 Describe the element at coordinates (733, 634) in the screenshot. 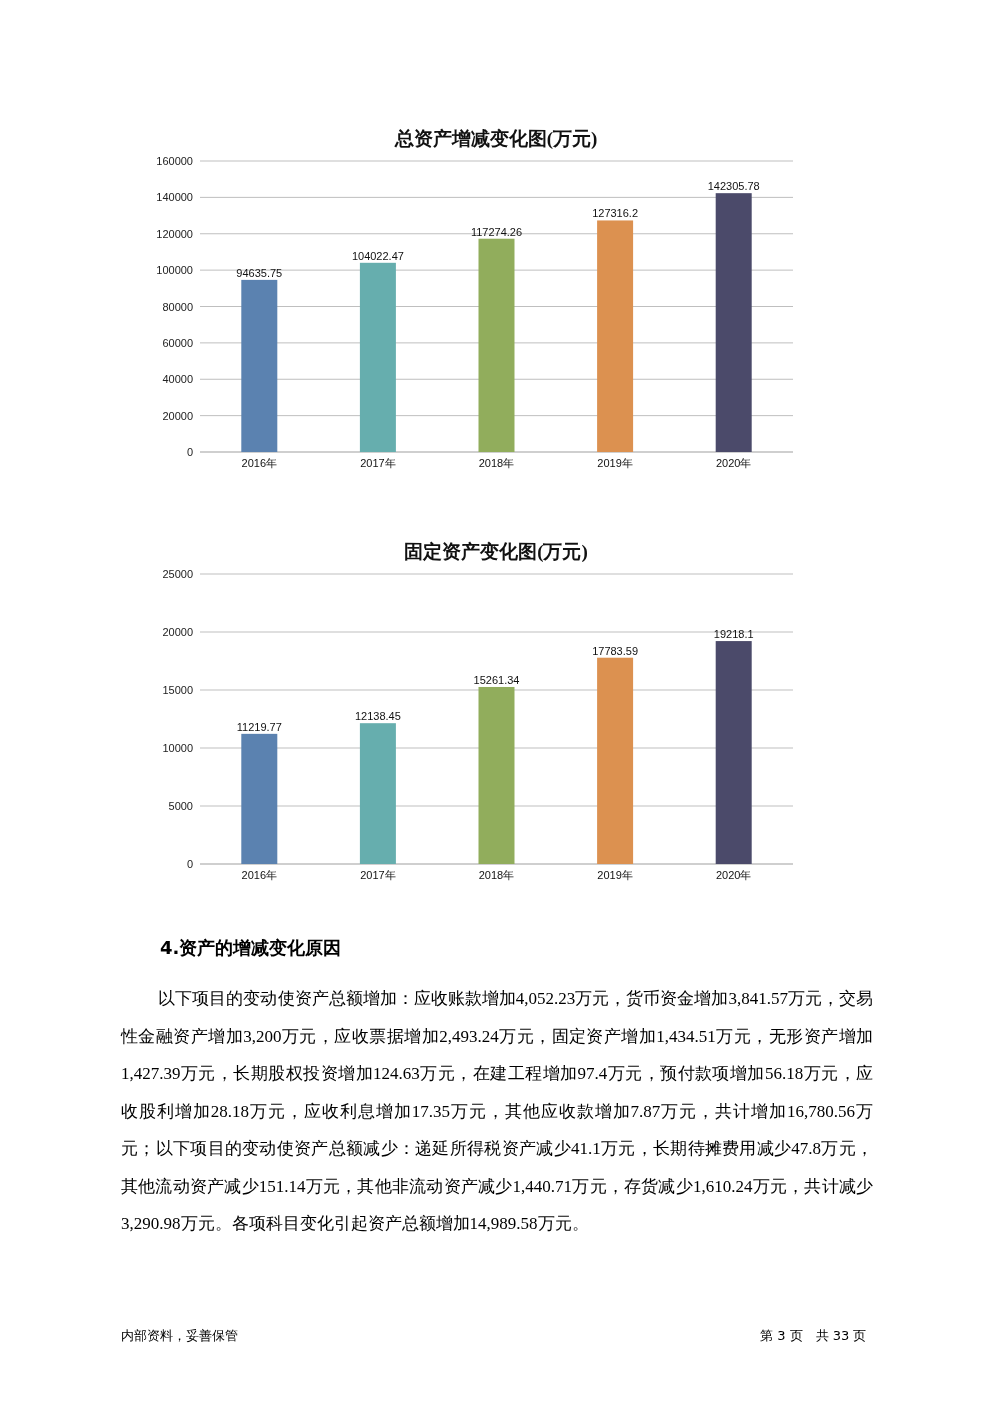

I see `data-label: 19218.1` at that location.